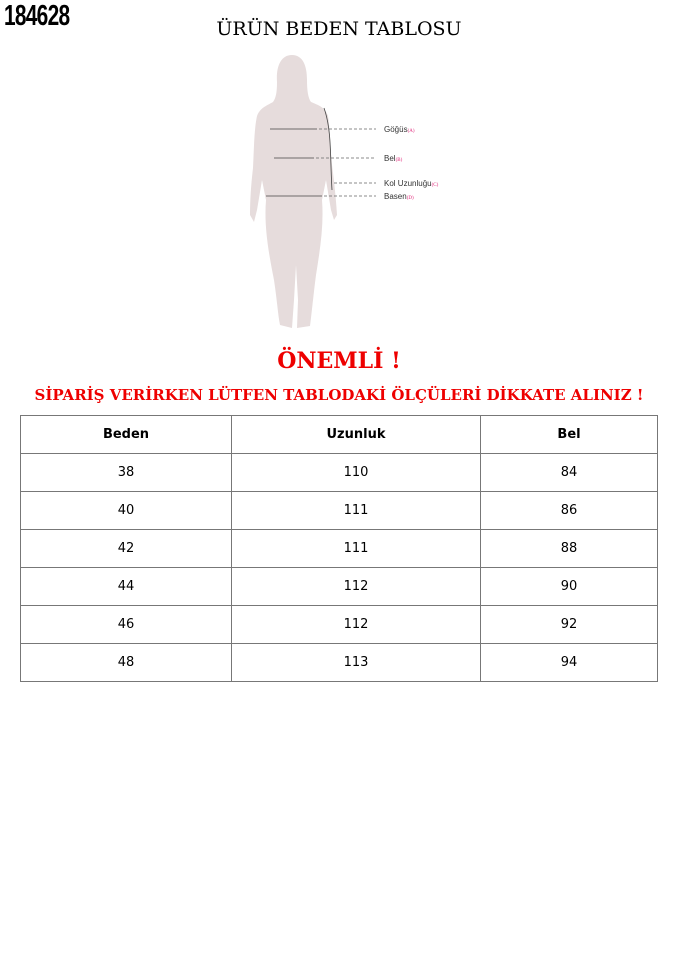 The image size is (678, 960). Describe the element at coordinates (126, 624) in the screenshot. I see `table-cell: 46` at that location.